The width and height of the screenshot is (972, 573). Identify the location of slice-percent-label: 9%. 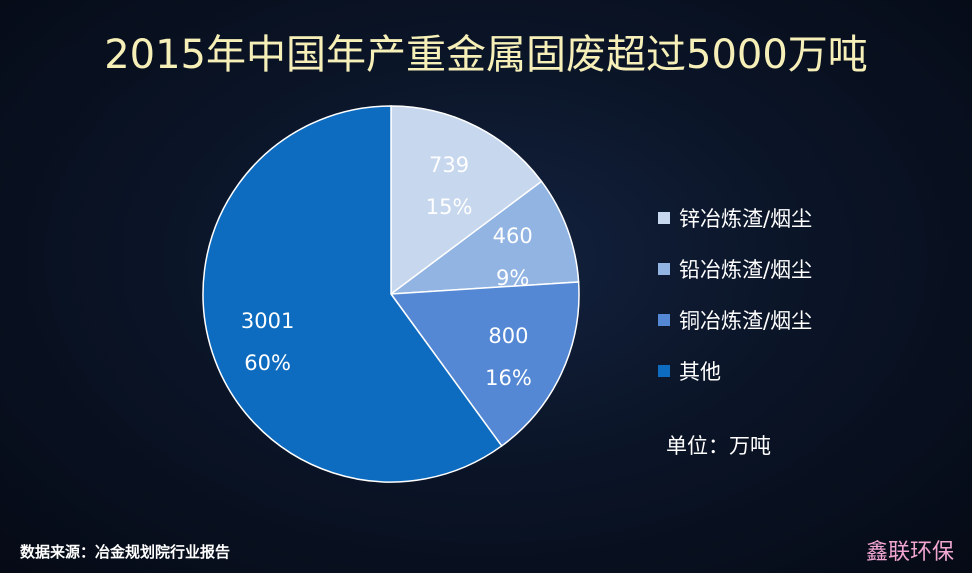
(512, 278).